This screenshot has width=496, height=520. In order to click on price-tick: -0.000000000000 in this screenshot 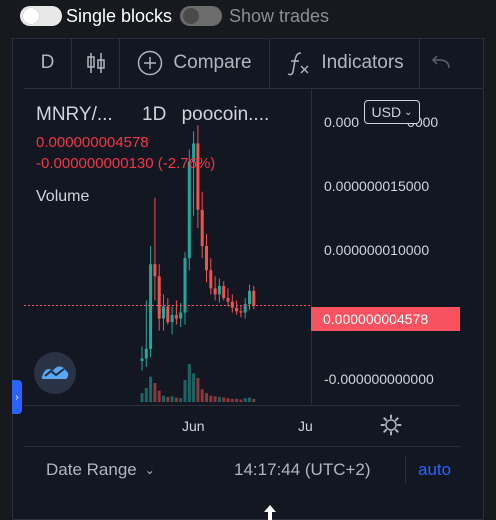, I will do `click(379, 379)`.